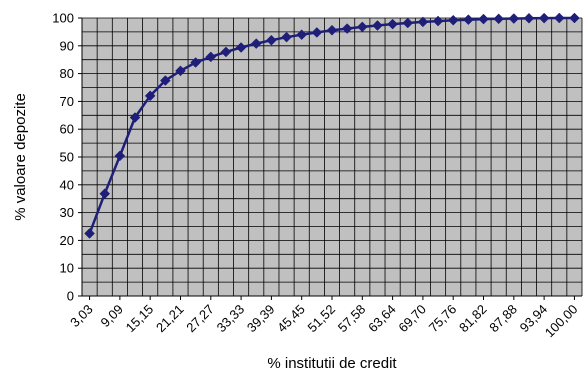  I want to click on x-tick-label: 33,33, so click(231, 319).